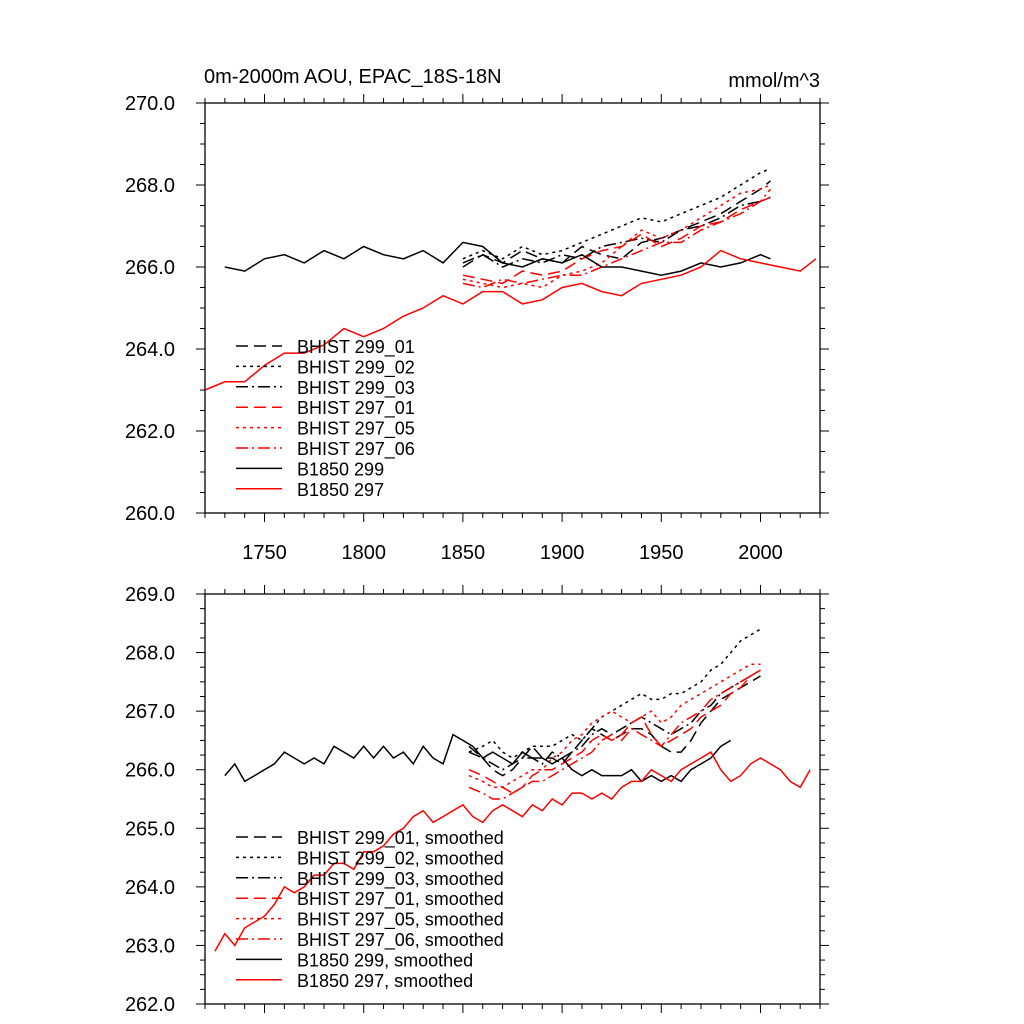  I want to click on legend-label: BHIST 297_06, smoothed, so click(400, 940).